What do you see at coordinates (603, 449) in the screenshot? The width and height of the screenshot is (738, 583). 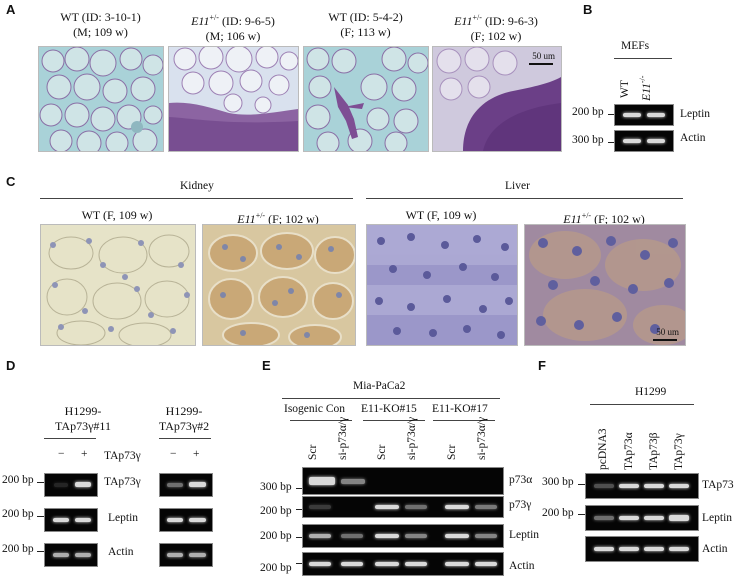 I see `panel-f-lane-1: pcDNA3` at bounding box center [603, 449].